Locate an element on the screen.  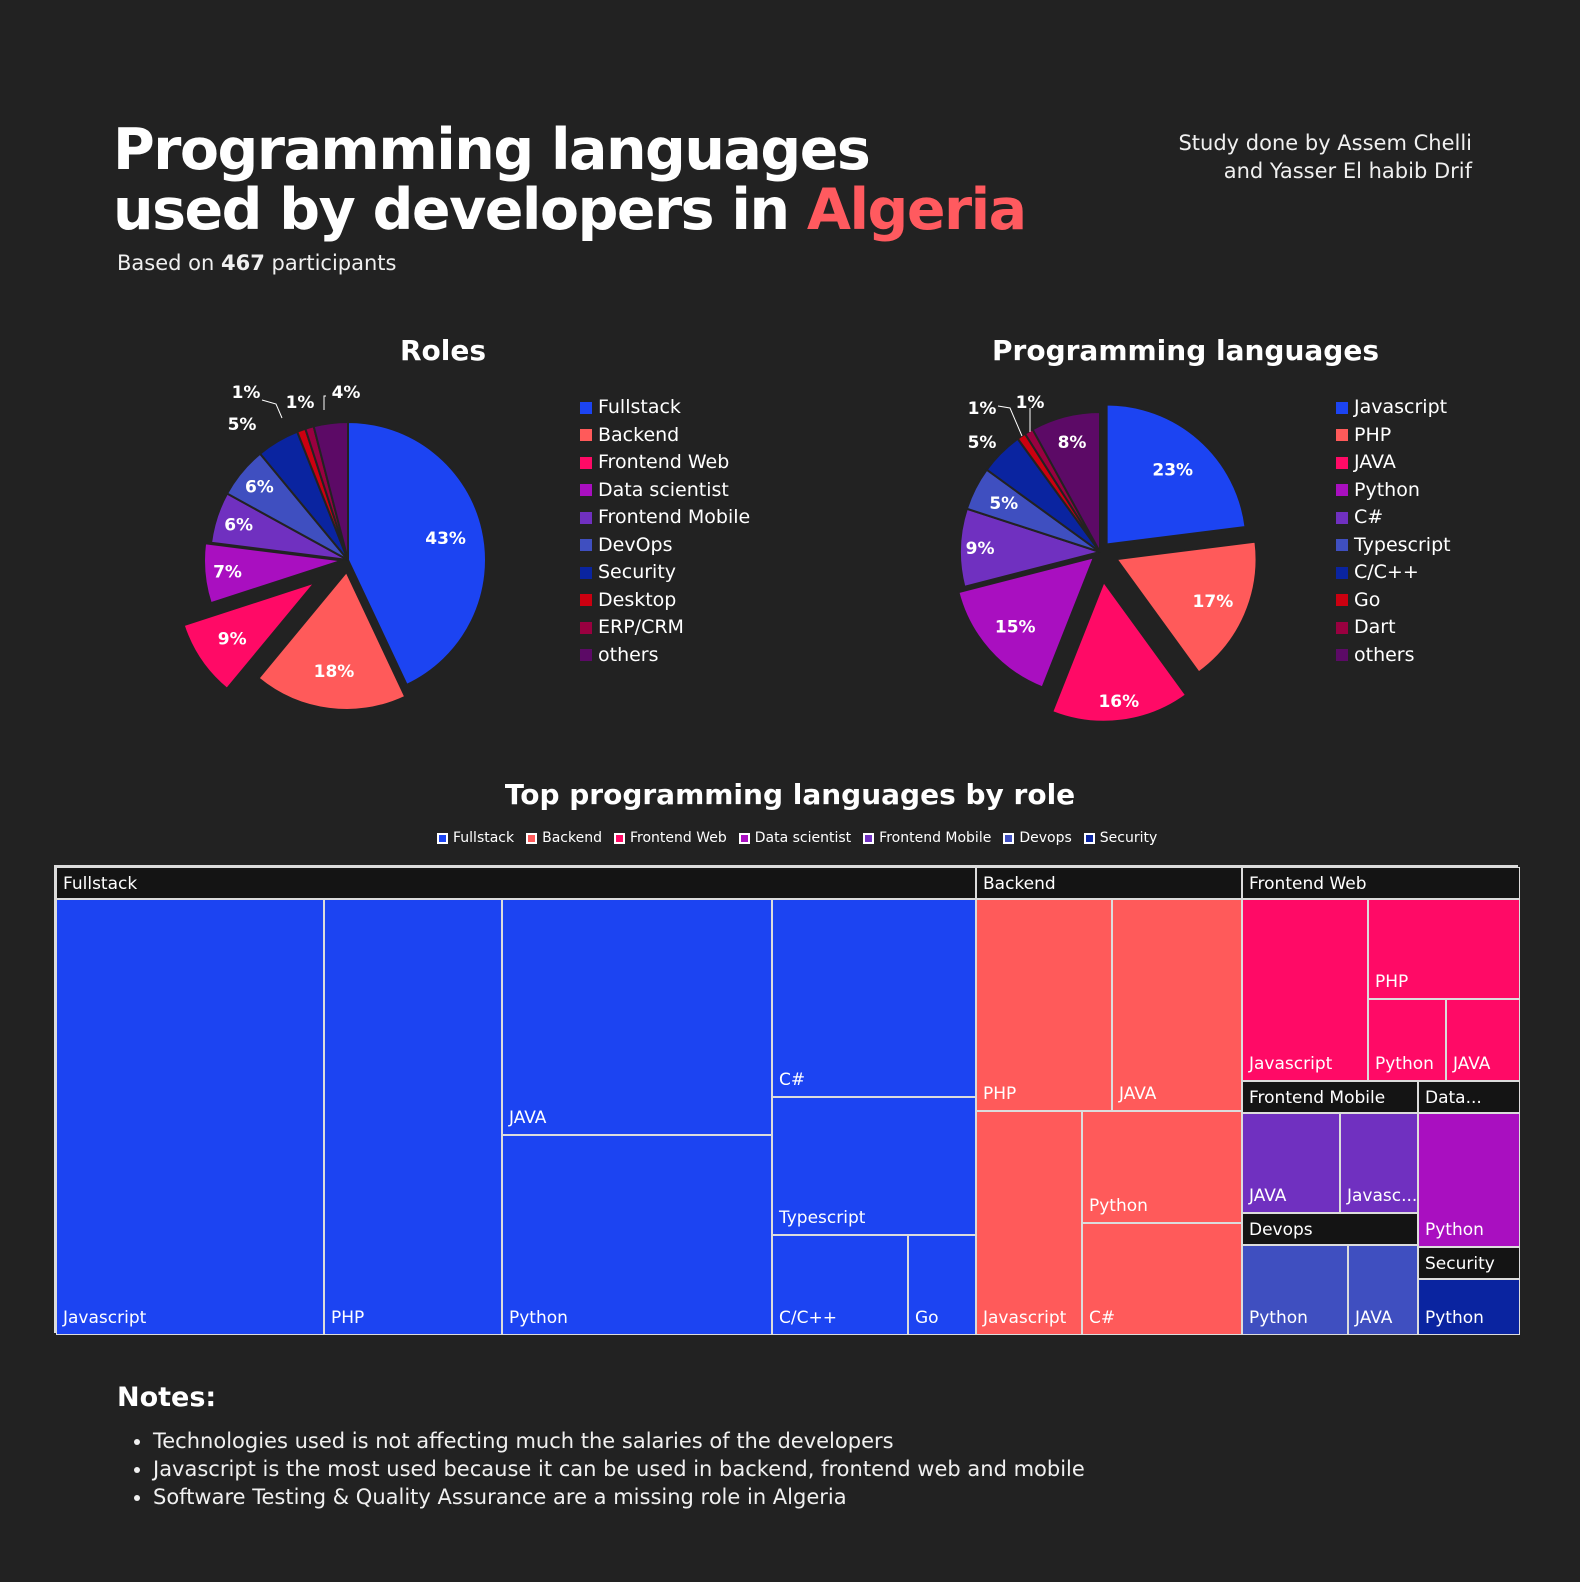
legend-item-java: JAVA is located at coordinates (1393, 463).